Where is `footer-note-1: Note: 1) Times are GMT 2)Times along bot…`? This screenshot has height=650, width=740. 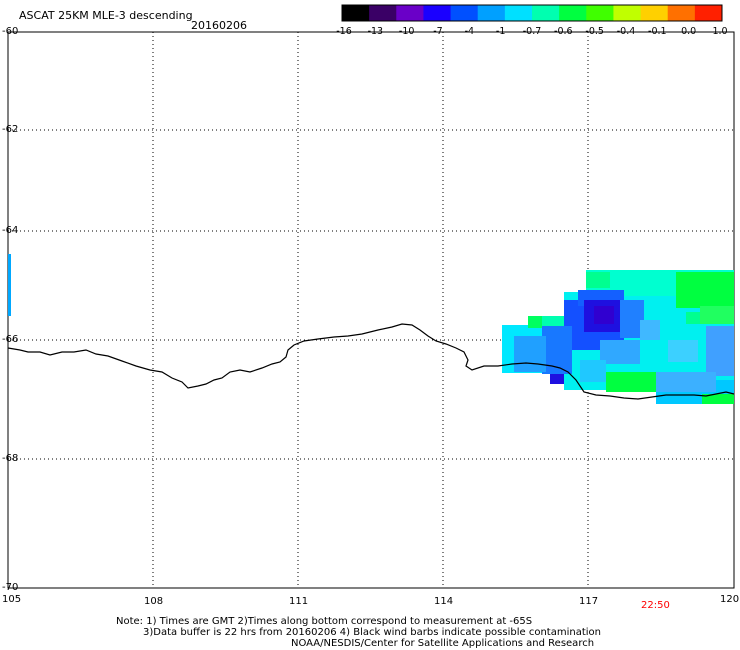
footer-note-1: Note: 1) Times are GMT 2)Times along bot… is located at coordinates (324, 621).